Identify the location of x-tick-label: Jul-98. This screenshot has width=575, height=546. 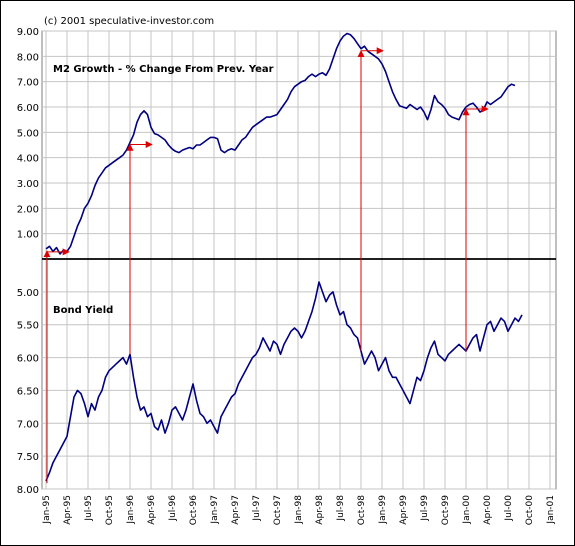
(341, 508).